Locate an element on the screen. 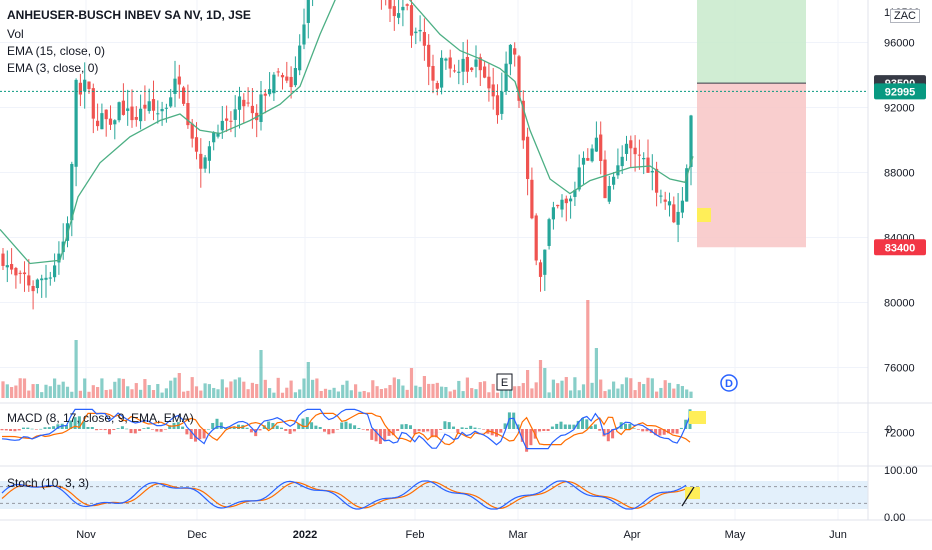  macd-signal-line is located at coordinates (346, 429).